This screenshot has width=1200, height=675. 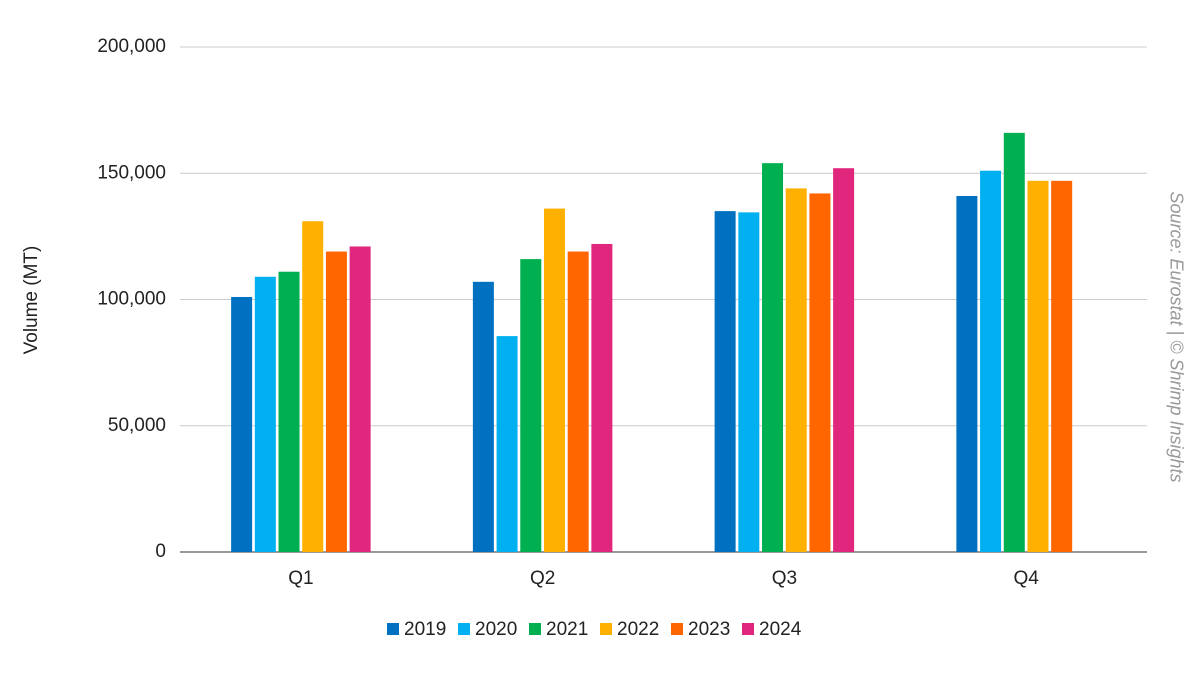 What do you see at coordinates (31, 300) in the screenshot?
I see `y-axis-label: Volume (MT)` at bounding box center [31, 300].